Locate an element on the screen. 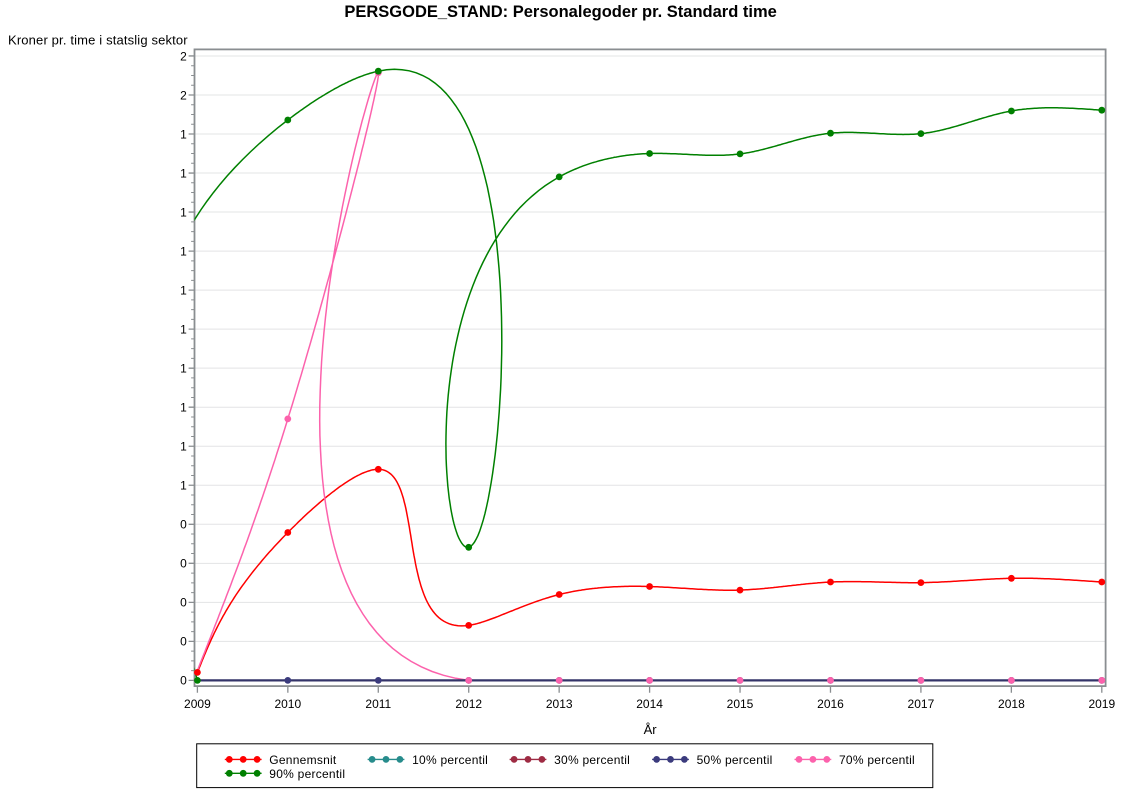  svg-text: Gennemsnit is located at coordinates (303, 760).